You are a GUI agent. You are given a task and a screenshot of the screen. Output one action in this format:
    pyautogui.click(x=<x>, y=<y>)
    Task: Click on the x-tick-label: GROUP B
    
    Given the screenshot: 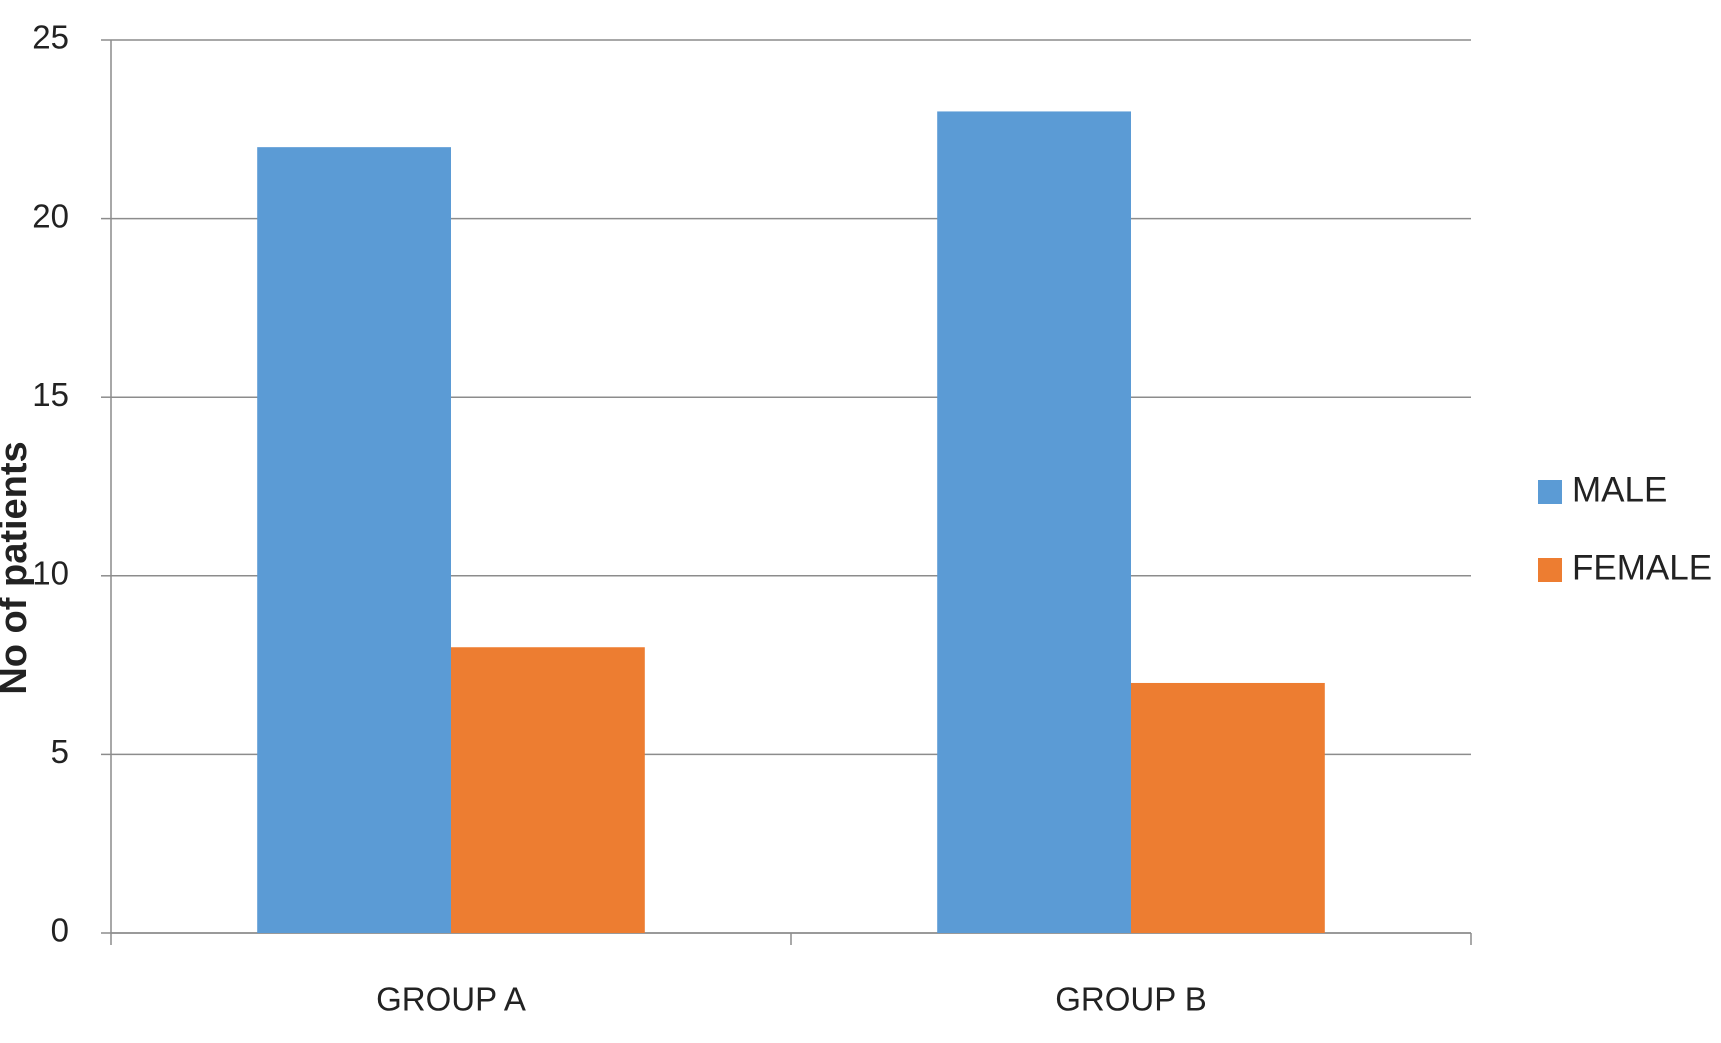 What is the action you would take?
    pyautogui.click(x=1131, y=999)
    